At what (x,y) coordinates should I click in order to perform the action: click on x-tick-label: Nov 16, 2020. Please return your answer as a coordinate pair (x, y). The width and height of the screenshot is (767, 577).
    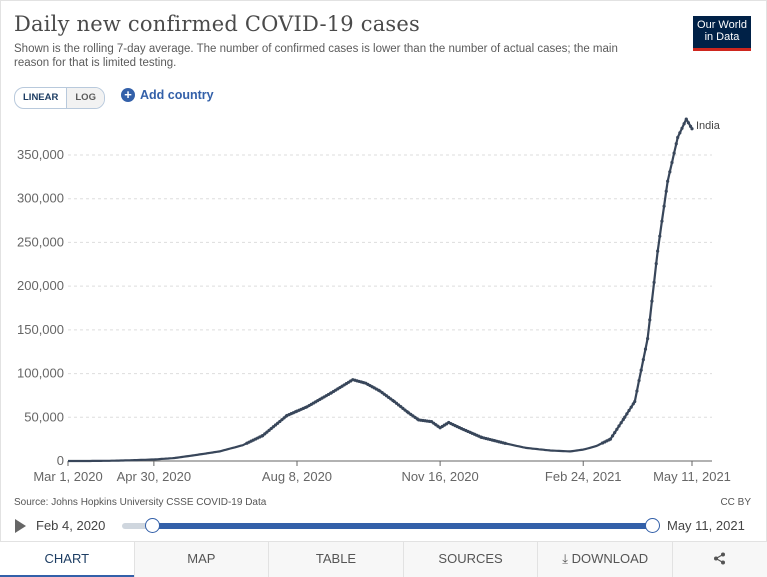
    Looking at the image, I should click on (439, 476).